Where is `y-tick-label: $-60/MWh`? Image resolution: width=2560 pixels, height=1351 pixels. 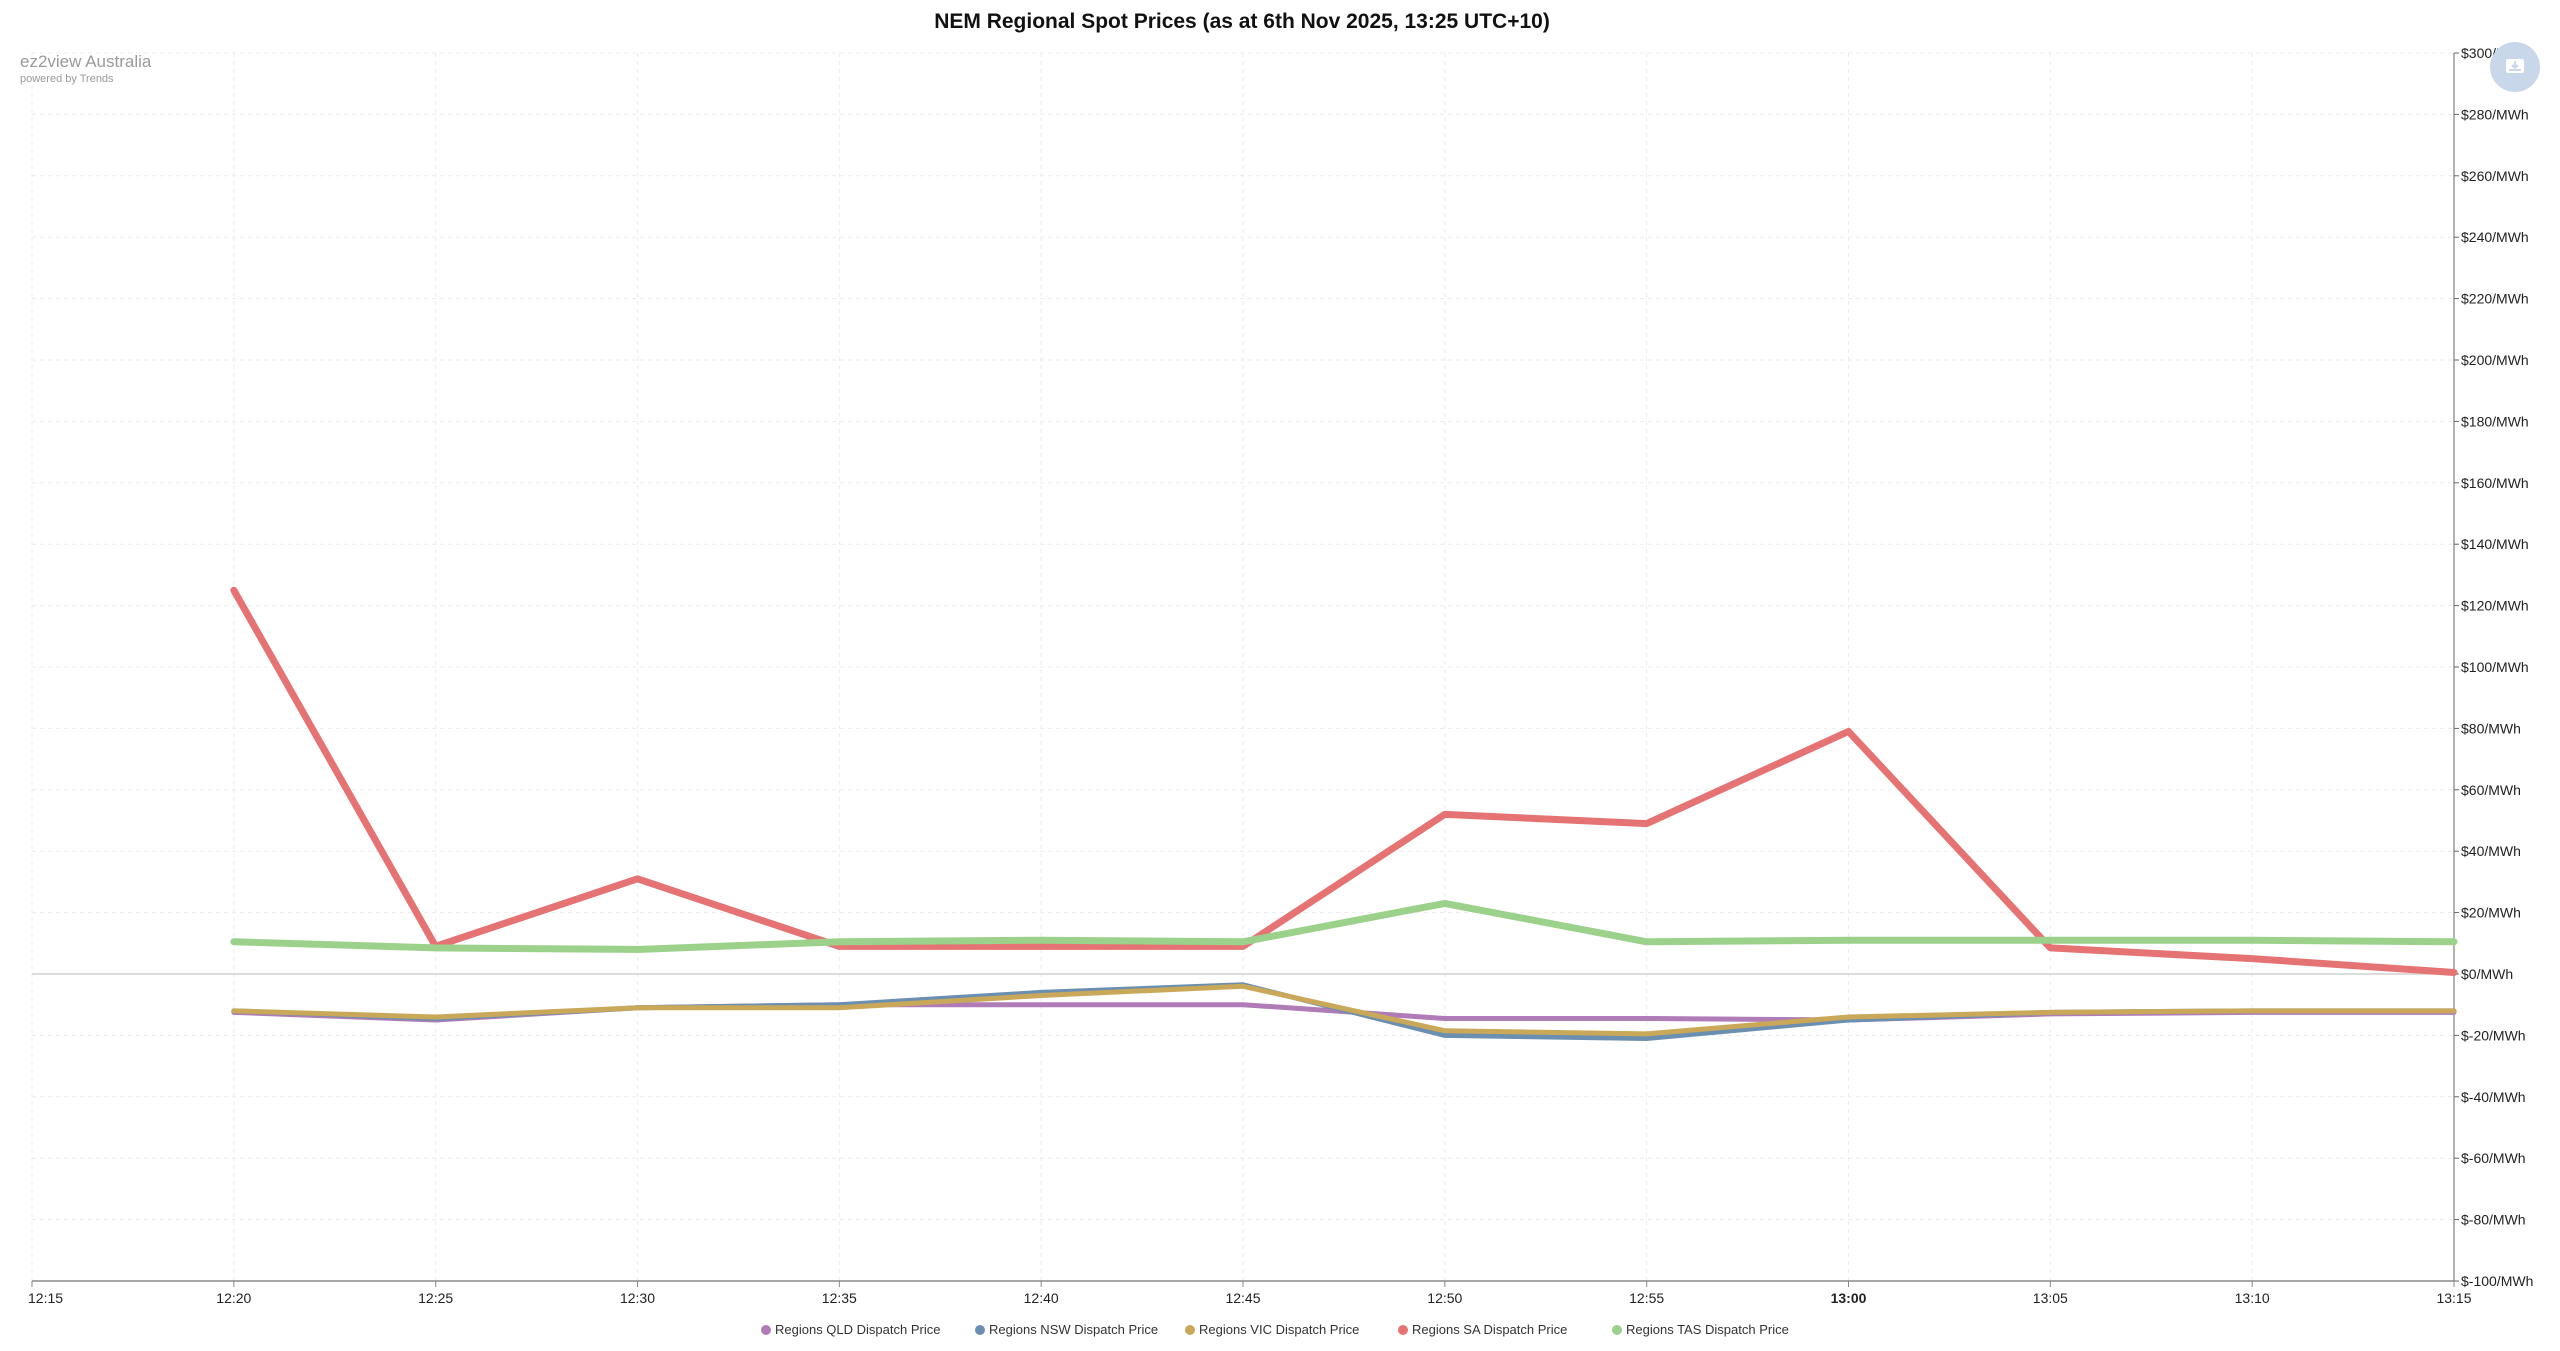
y-tick-label: $-60/MWh is located at coordinates (2493, 1158).